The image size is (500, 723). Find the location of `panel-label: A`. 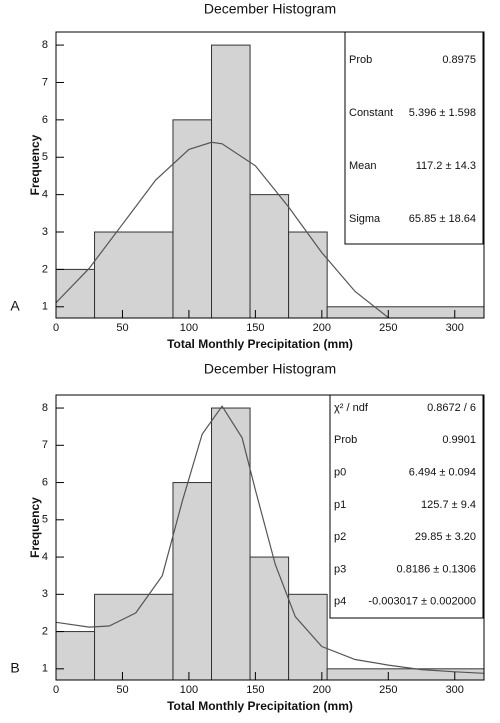

panel-label: A is located at coordinates (15, 306).